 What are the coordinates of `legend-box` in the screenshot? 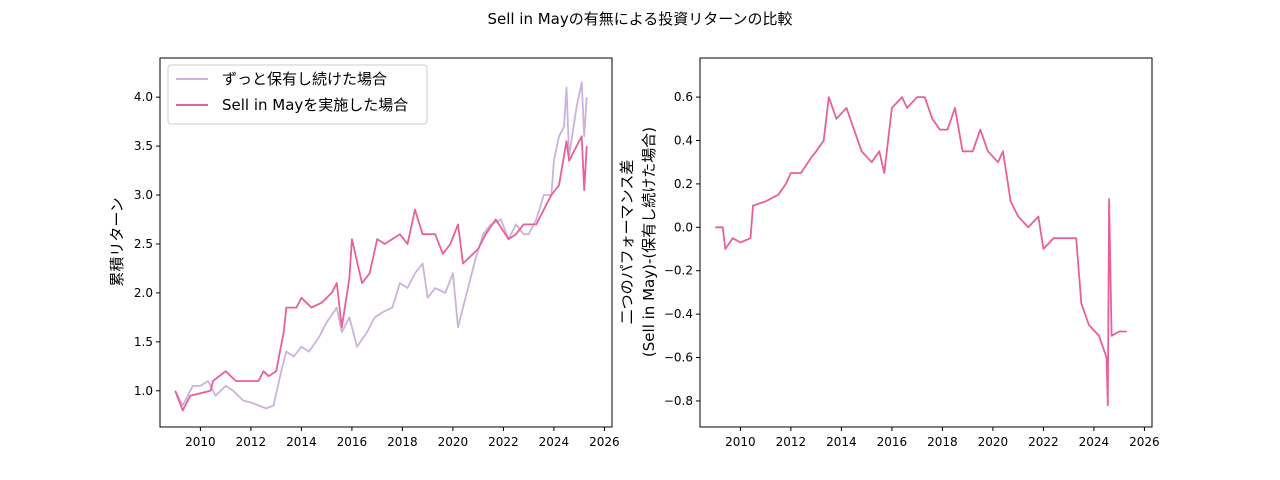 It's located at (297, 94).